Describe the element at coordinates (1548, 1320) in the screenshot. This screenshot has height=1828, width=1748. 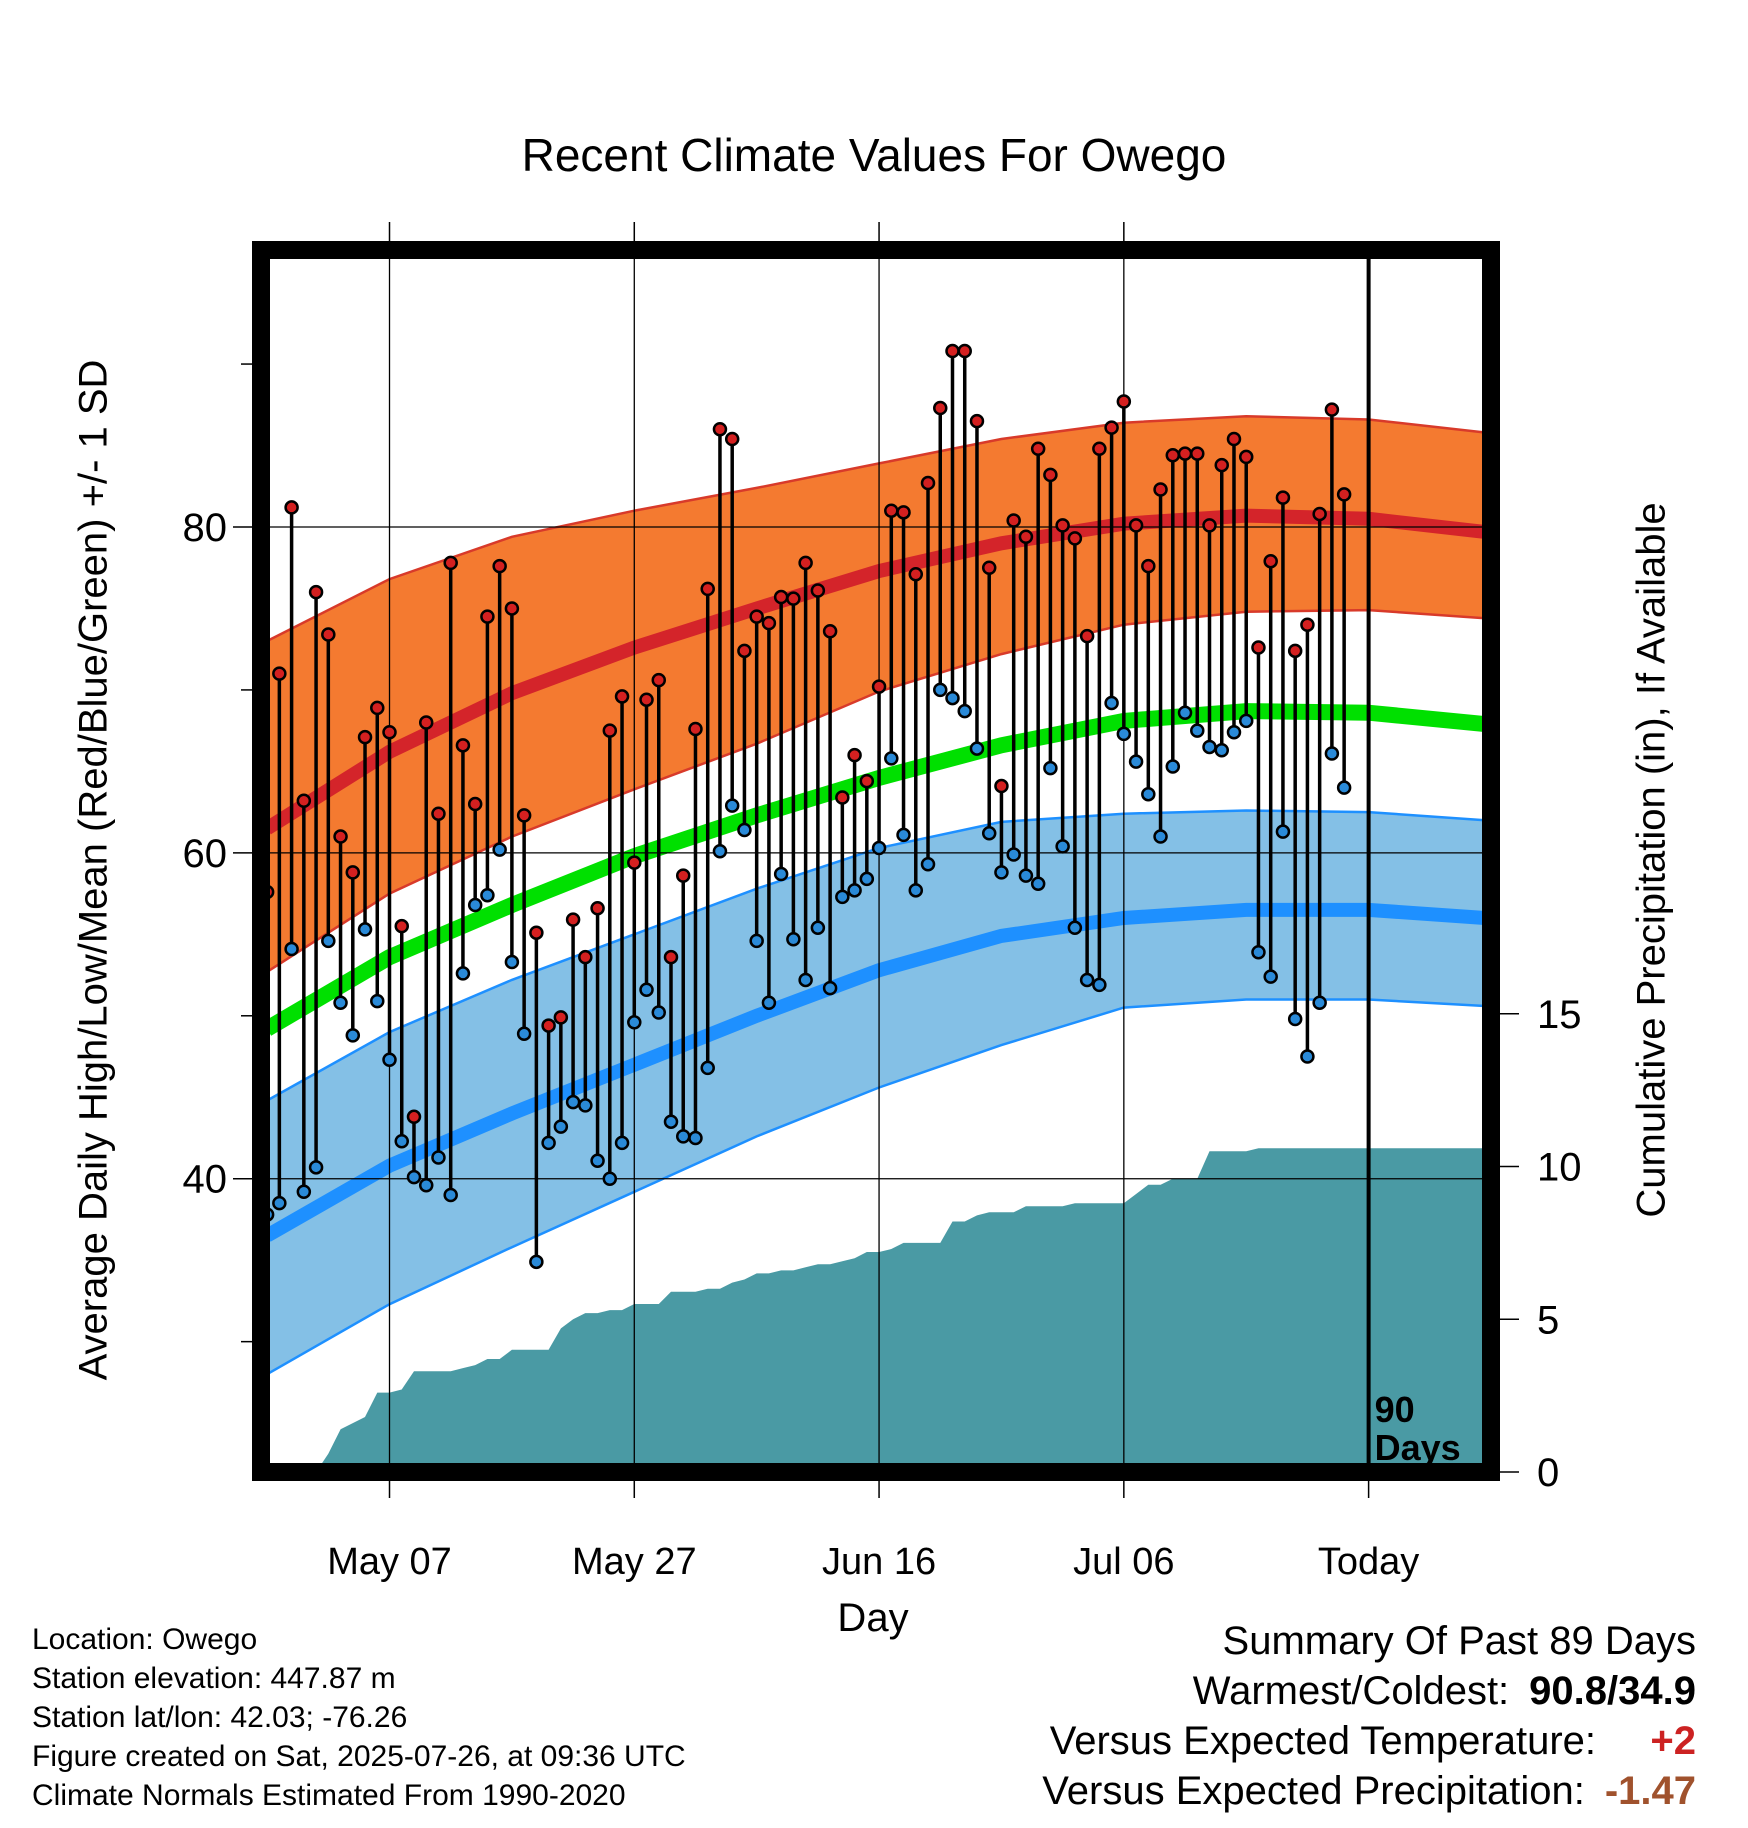
I see `y2-tick-label: 5` at that location.